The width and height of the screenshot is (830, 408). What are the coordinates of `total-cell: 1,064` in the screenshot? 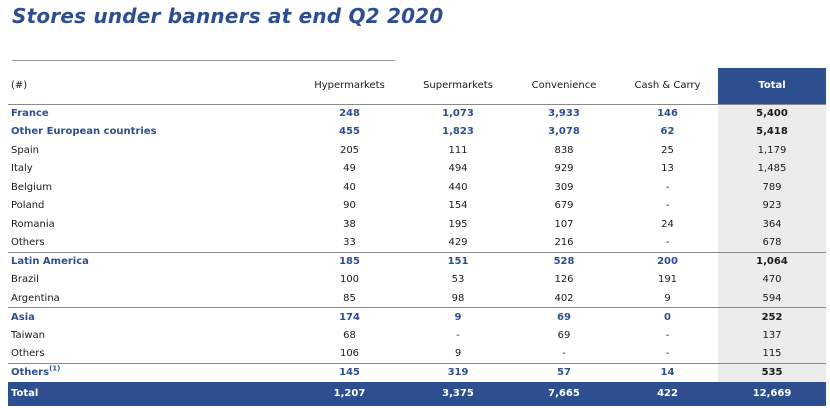 It's located at (772, 261).